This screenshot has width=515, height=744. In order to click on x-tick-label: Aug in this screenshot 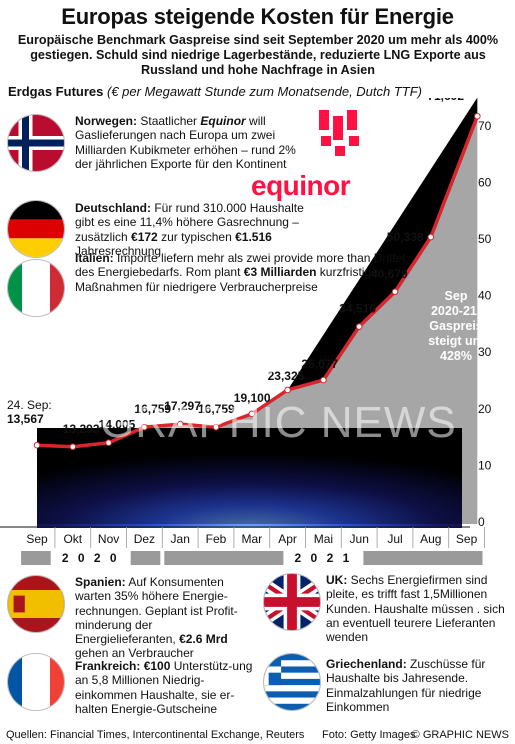, I will do `click(430, 539)`.